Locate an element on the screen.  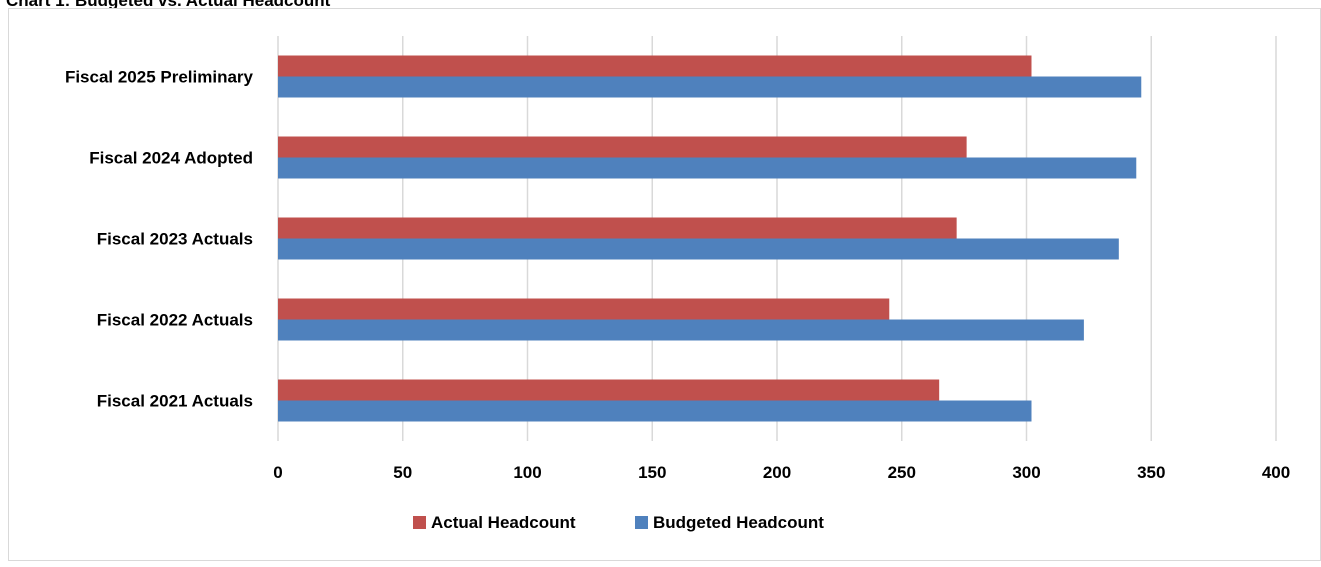
legend-item: Budgeted Headcount is located at coordinates (729, 522).